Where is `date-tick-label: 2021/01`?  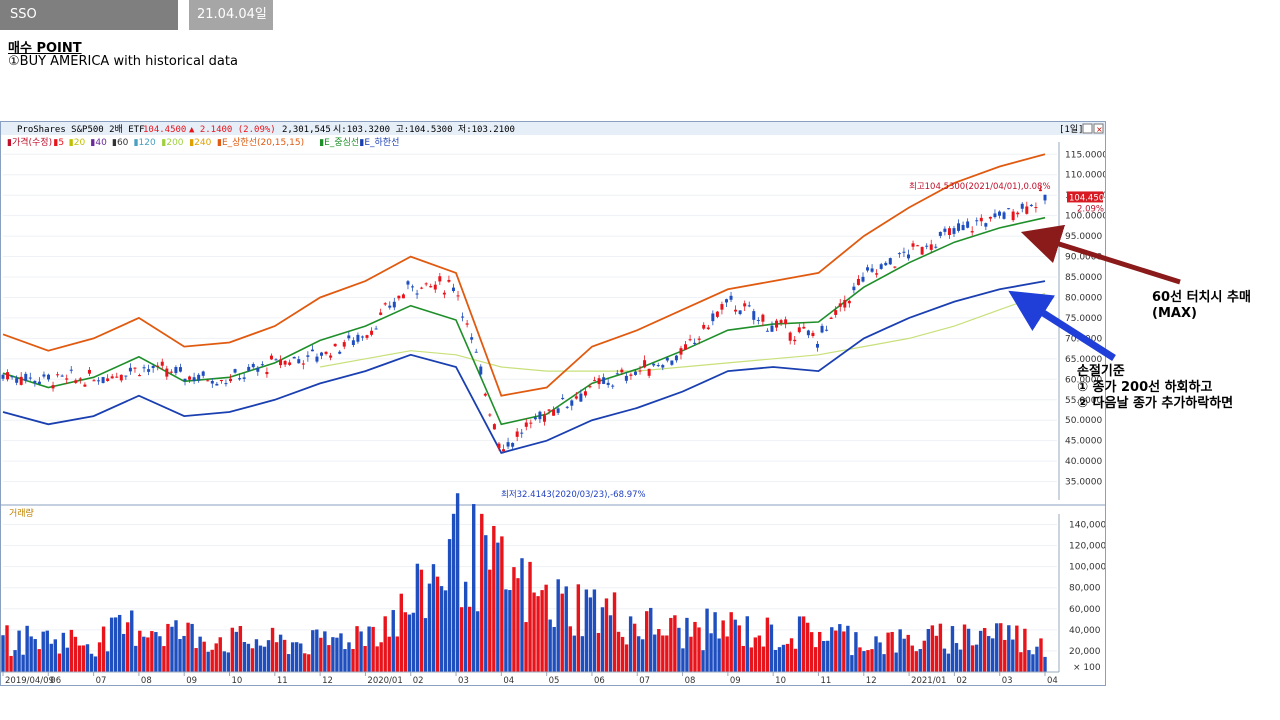 date-tick-label: 2021/01 is located at coordinates (928, 680).